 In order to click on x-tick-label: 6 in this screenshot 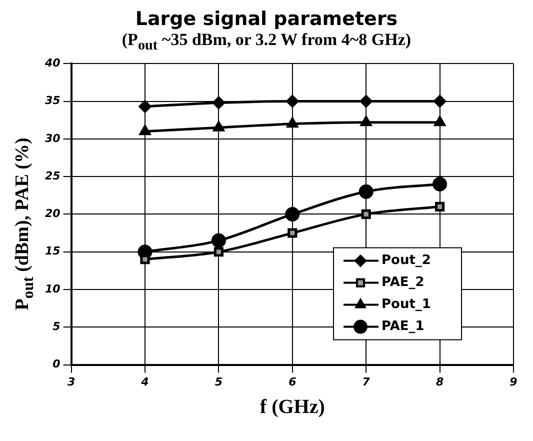, I will do `click(292, 382)`.